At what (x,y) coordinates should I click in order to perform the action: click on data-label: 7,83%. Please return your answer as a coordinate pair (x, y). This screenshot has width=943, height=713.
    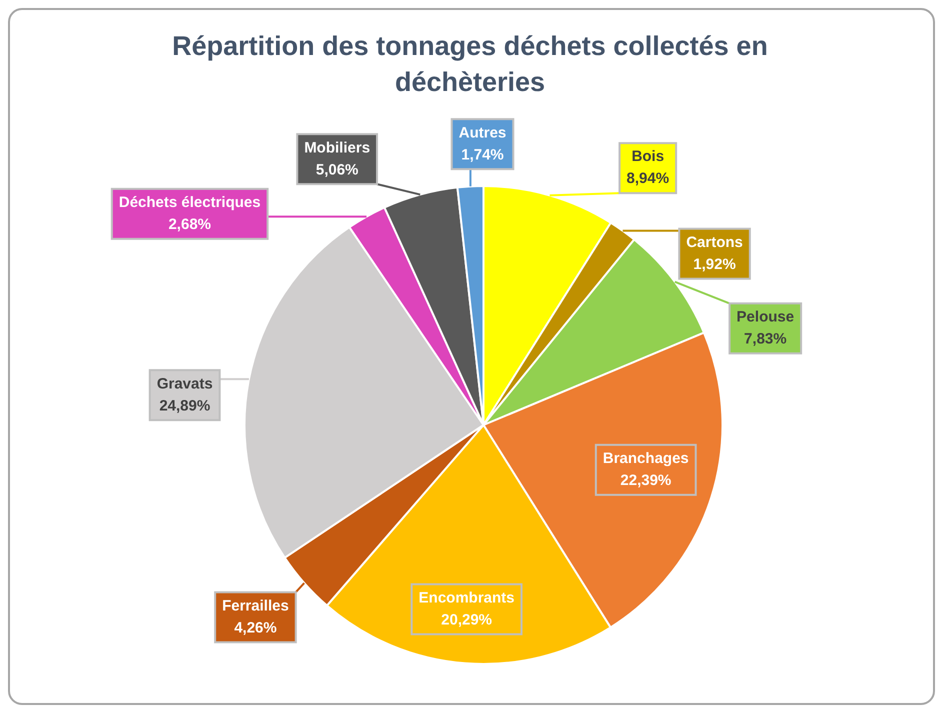
    Looking at the image, I should click on (765, 339).